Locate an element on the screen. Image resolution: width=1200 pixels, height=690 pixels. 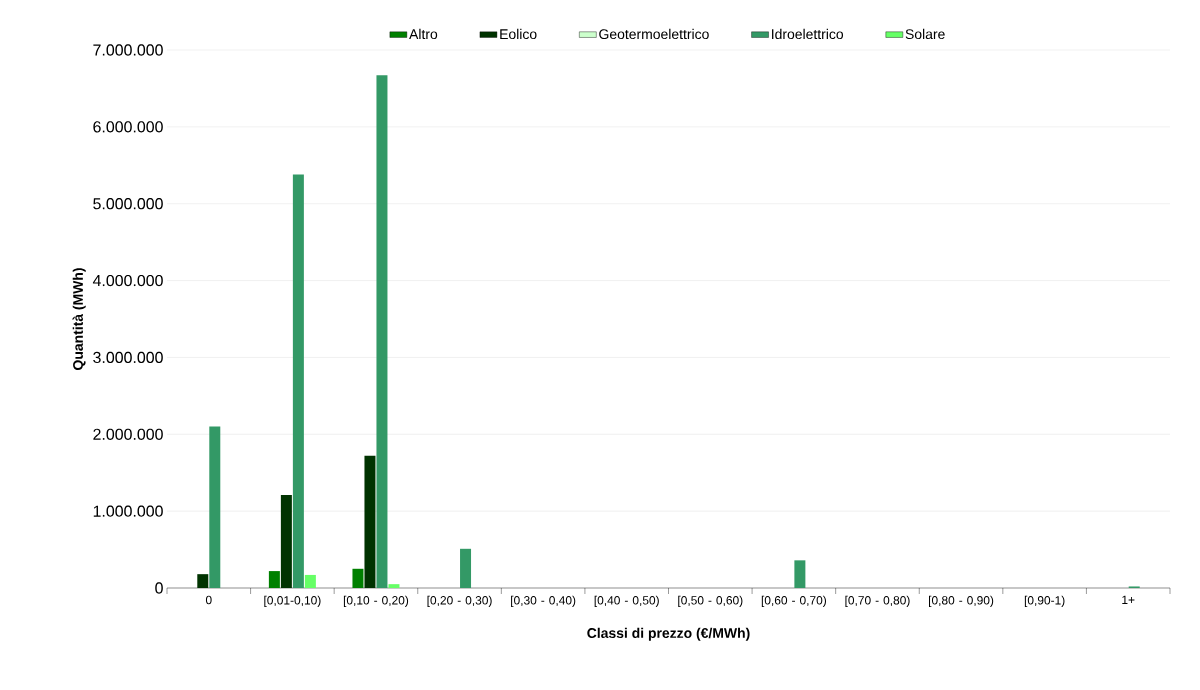
y-tick-label: 4.000.000 is located at coordinates (127, 280).